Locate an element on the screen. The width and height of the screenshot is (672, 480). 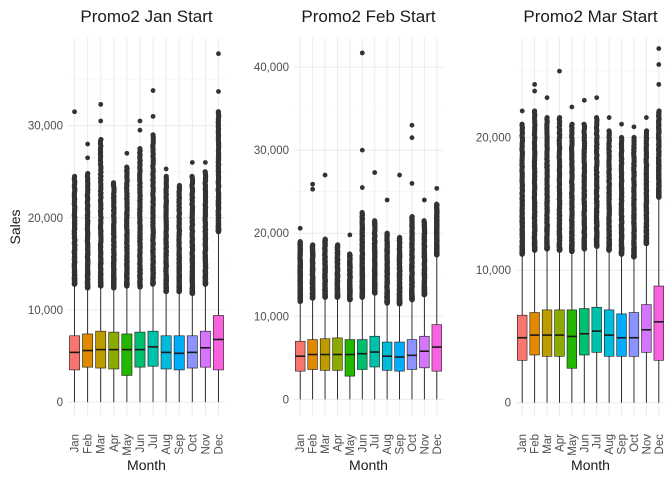
x-tick-label: May is located at coordinates (573, 445).